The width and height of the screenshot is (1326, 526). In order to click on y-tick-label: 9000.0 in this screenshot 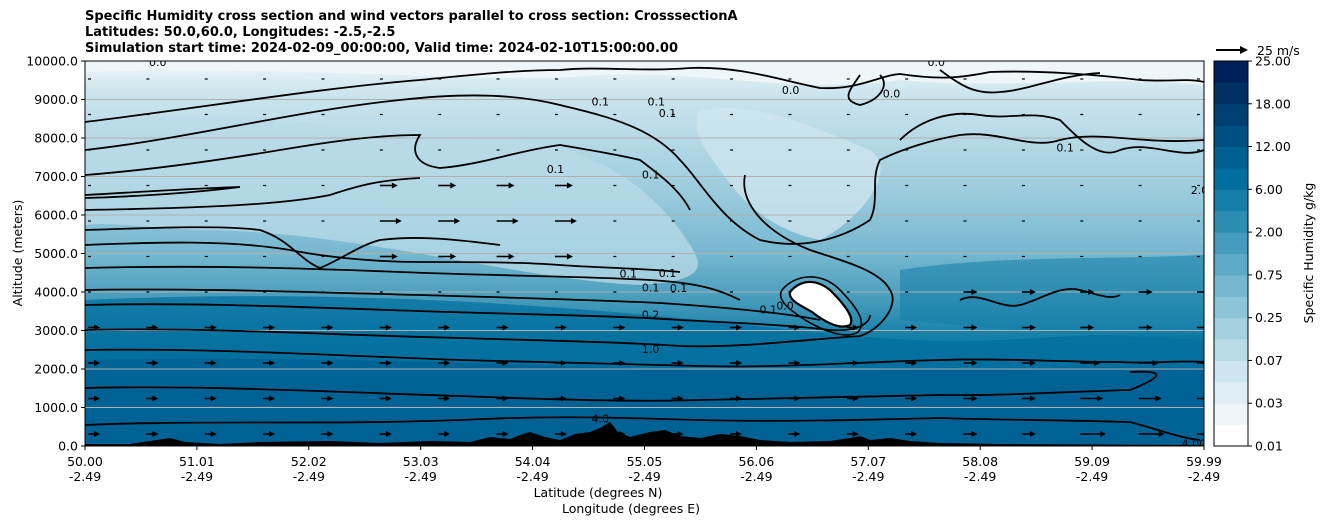, I will do `click(56, 99)`.